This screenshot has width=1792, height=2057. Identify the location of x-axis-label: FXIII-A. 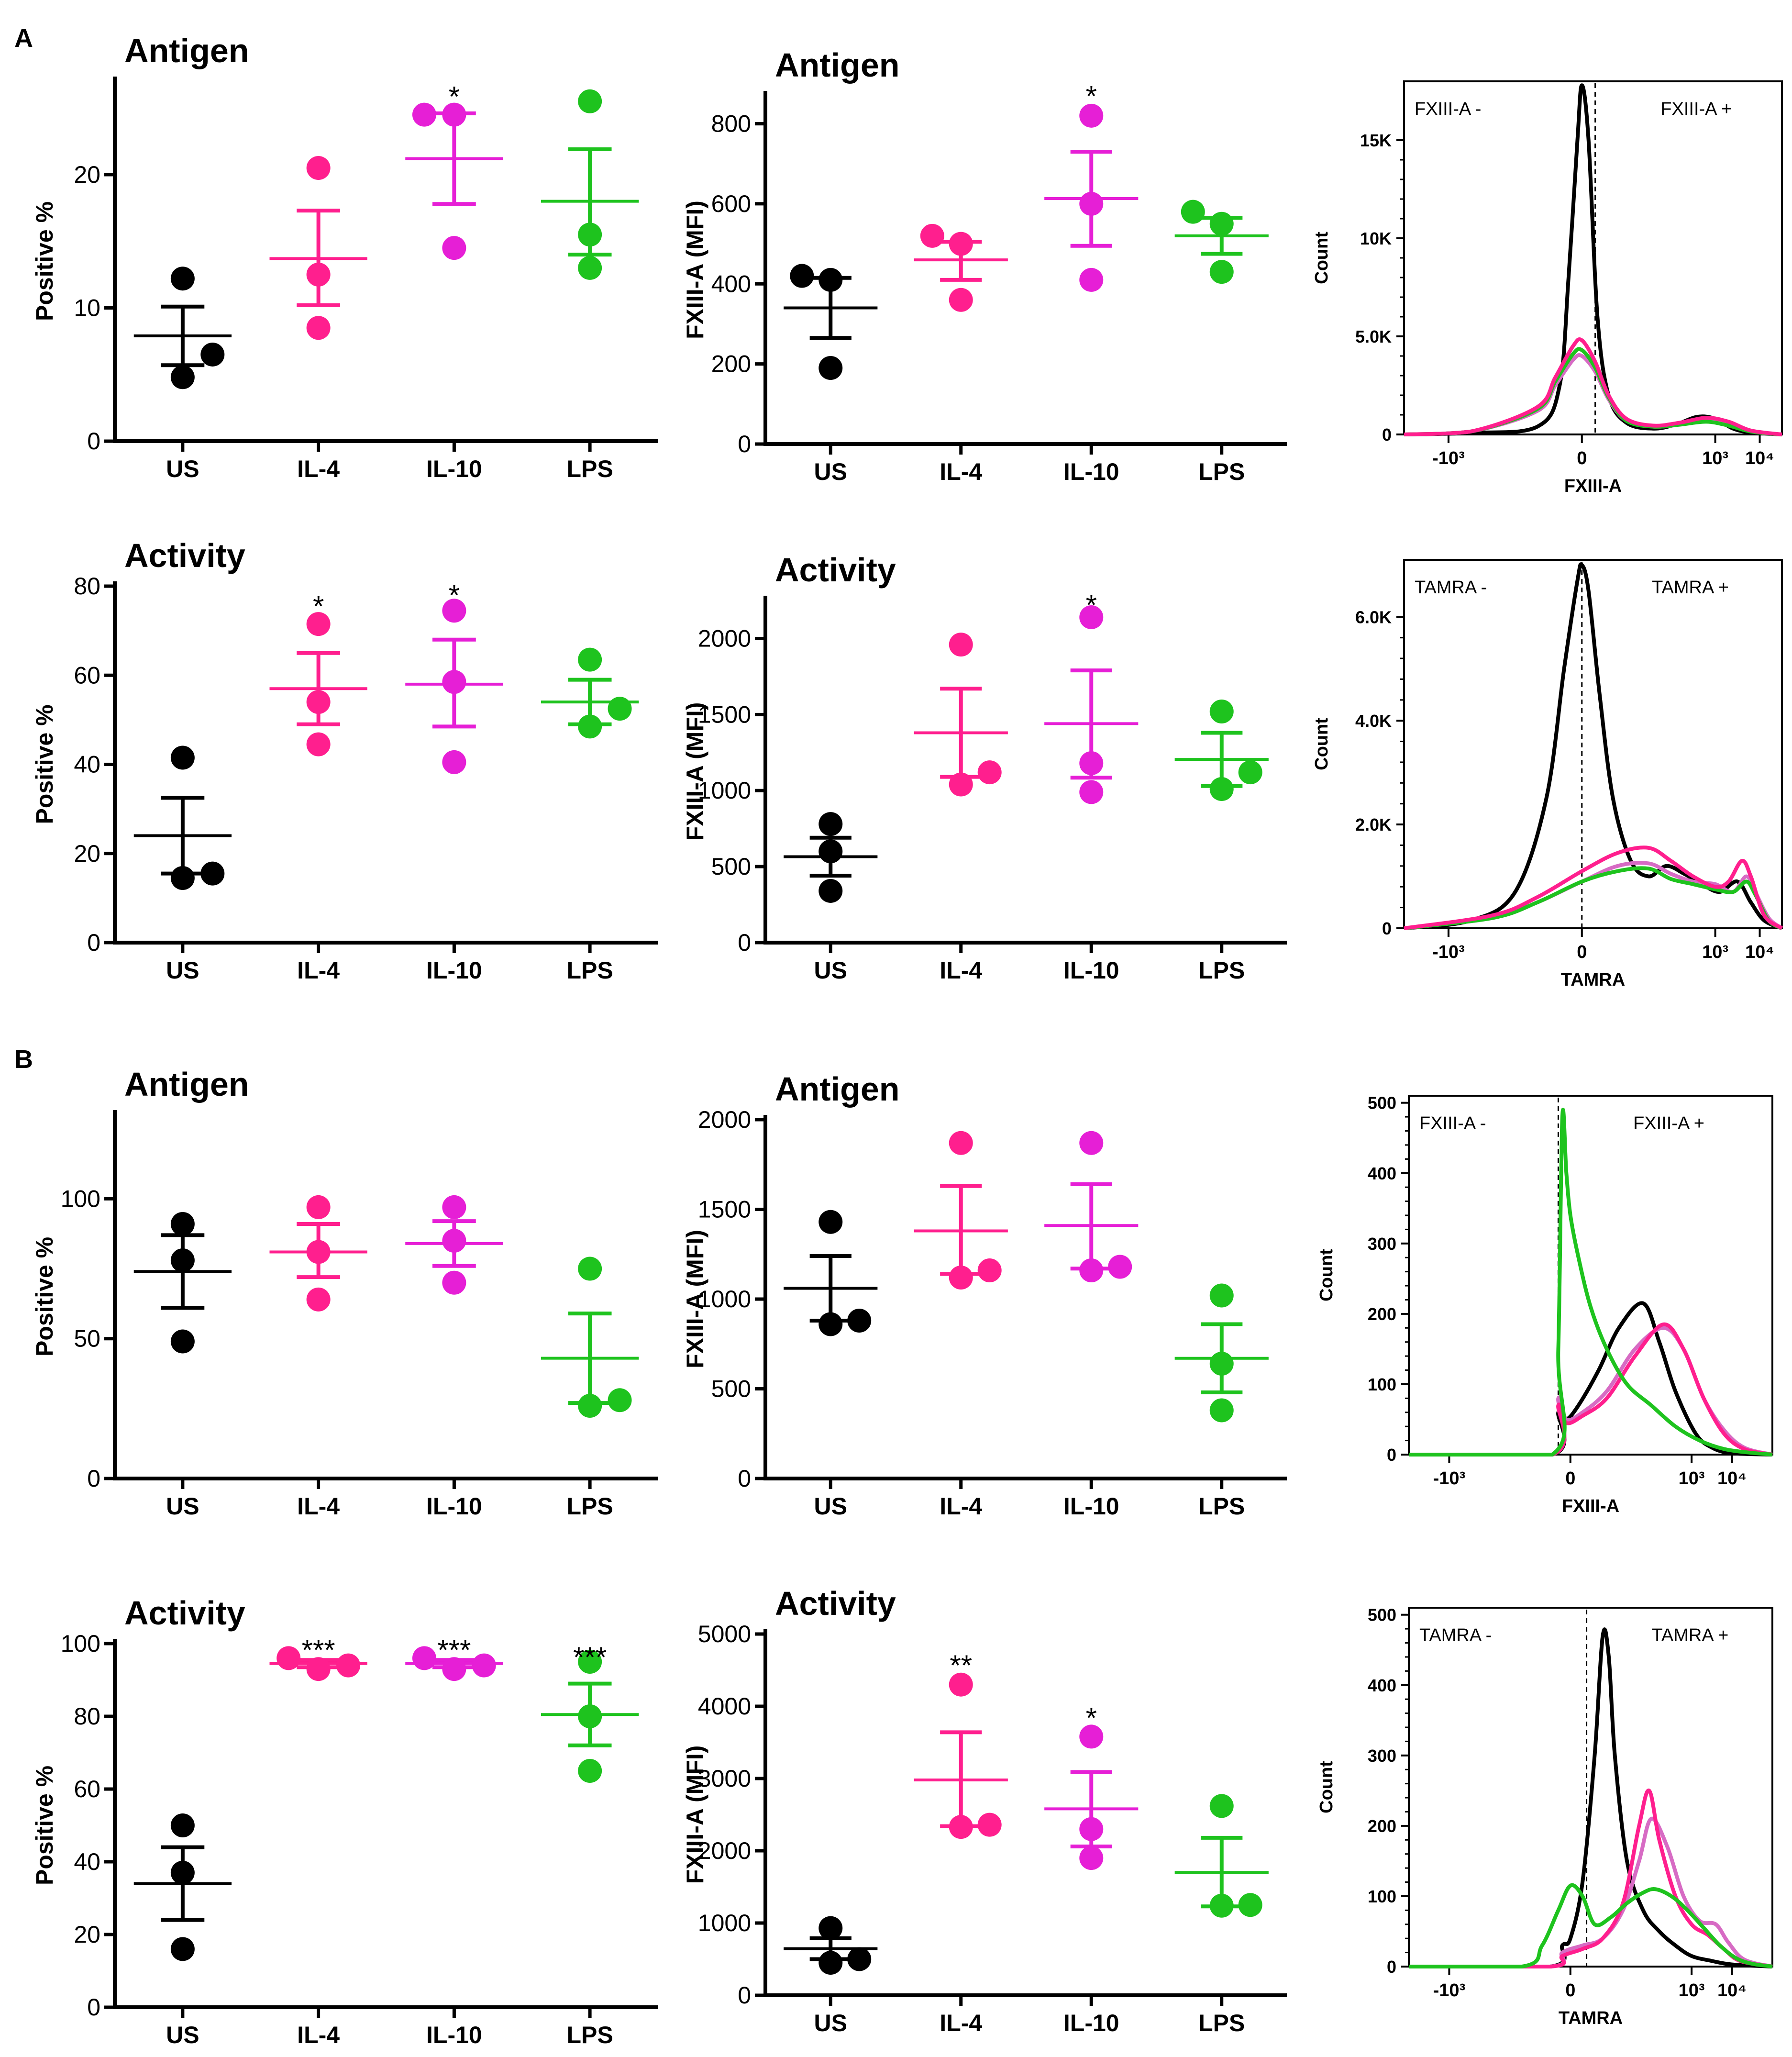
(1593, 486).